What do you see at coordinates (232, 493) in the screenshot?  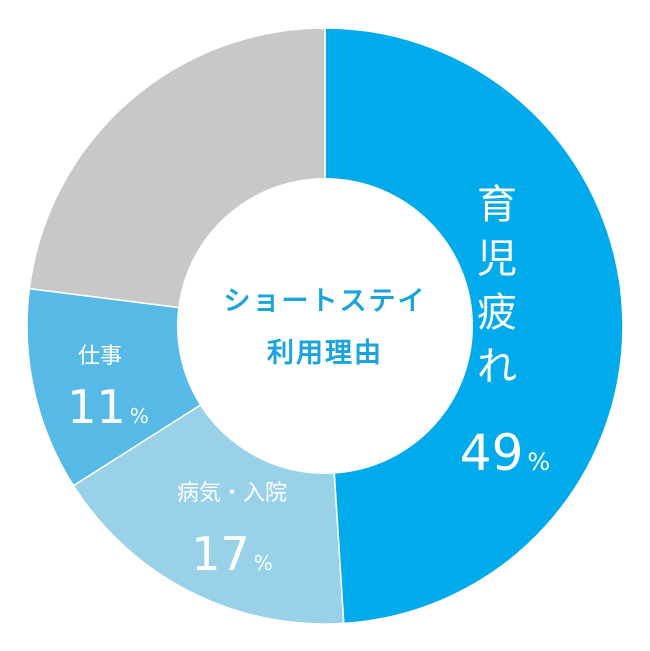 I see `slice-1-label: 病気・入院` at bounding box center [232, 493].